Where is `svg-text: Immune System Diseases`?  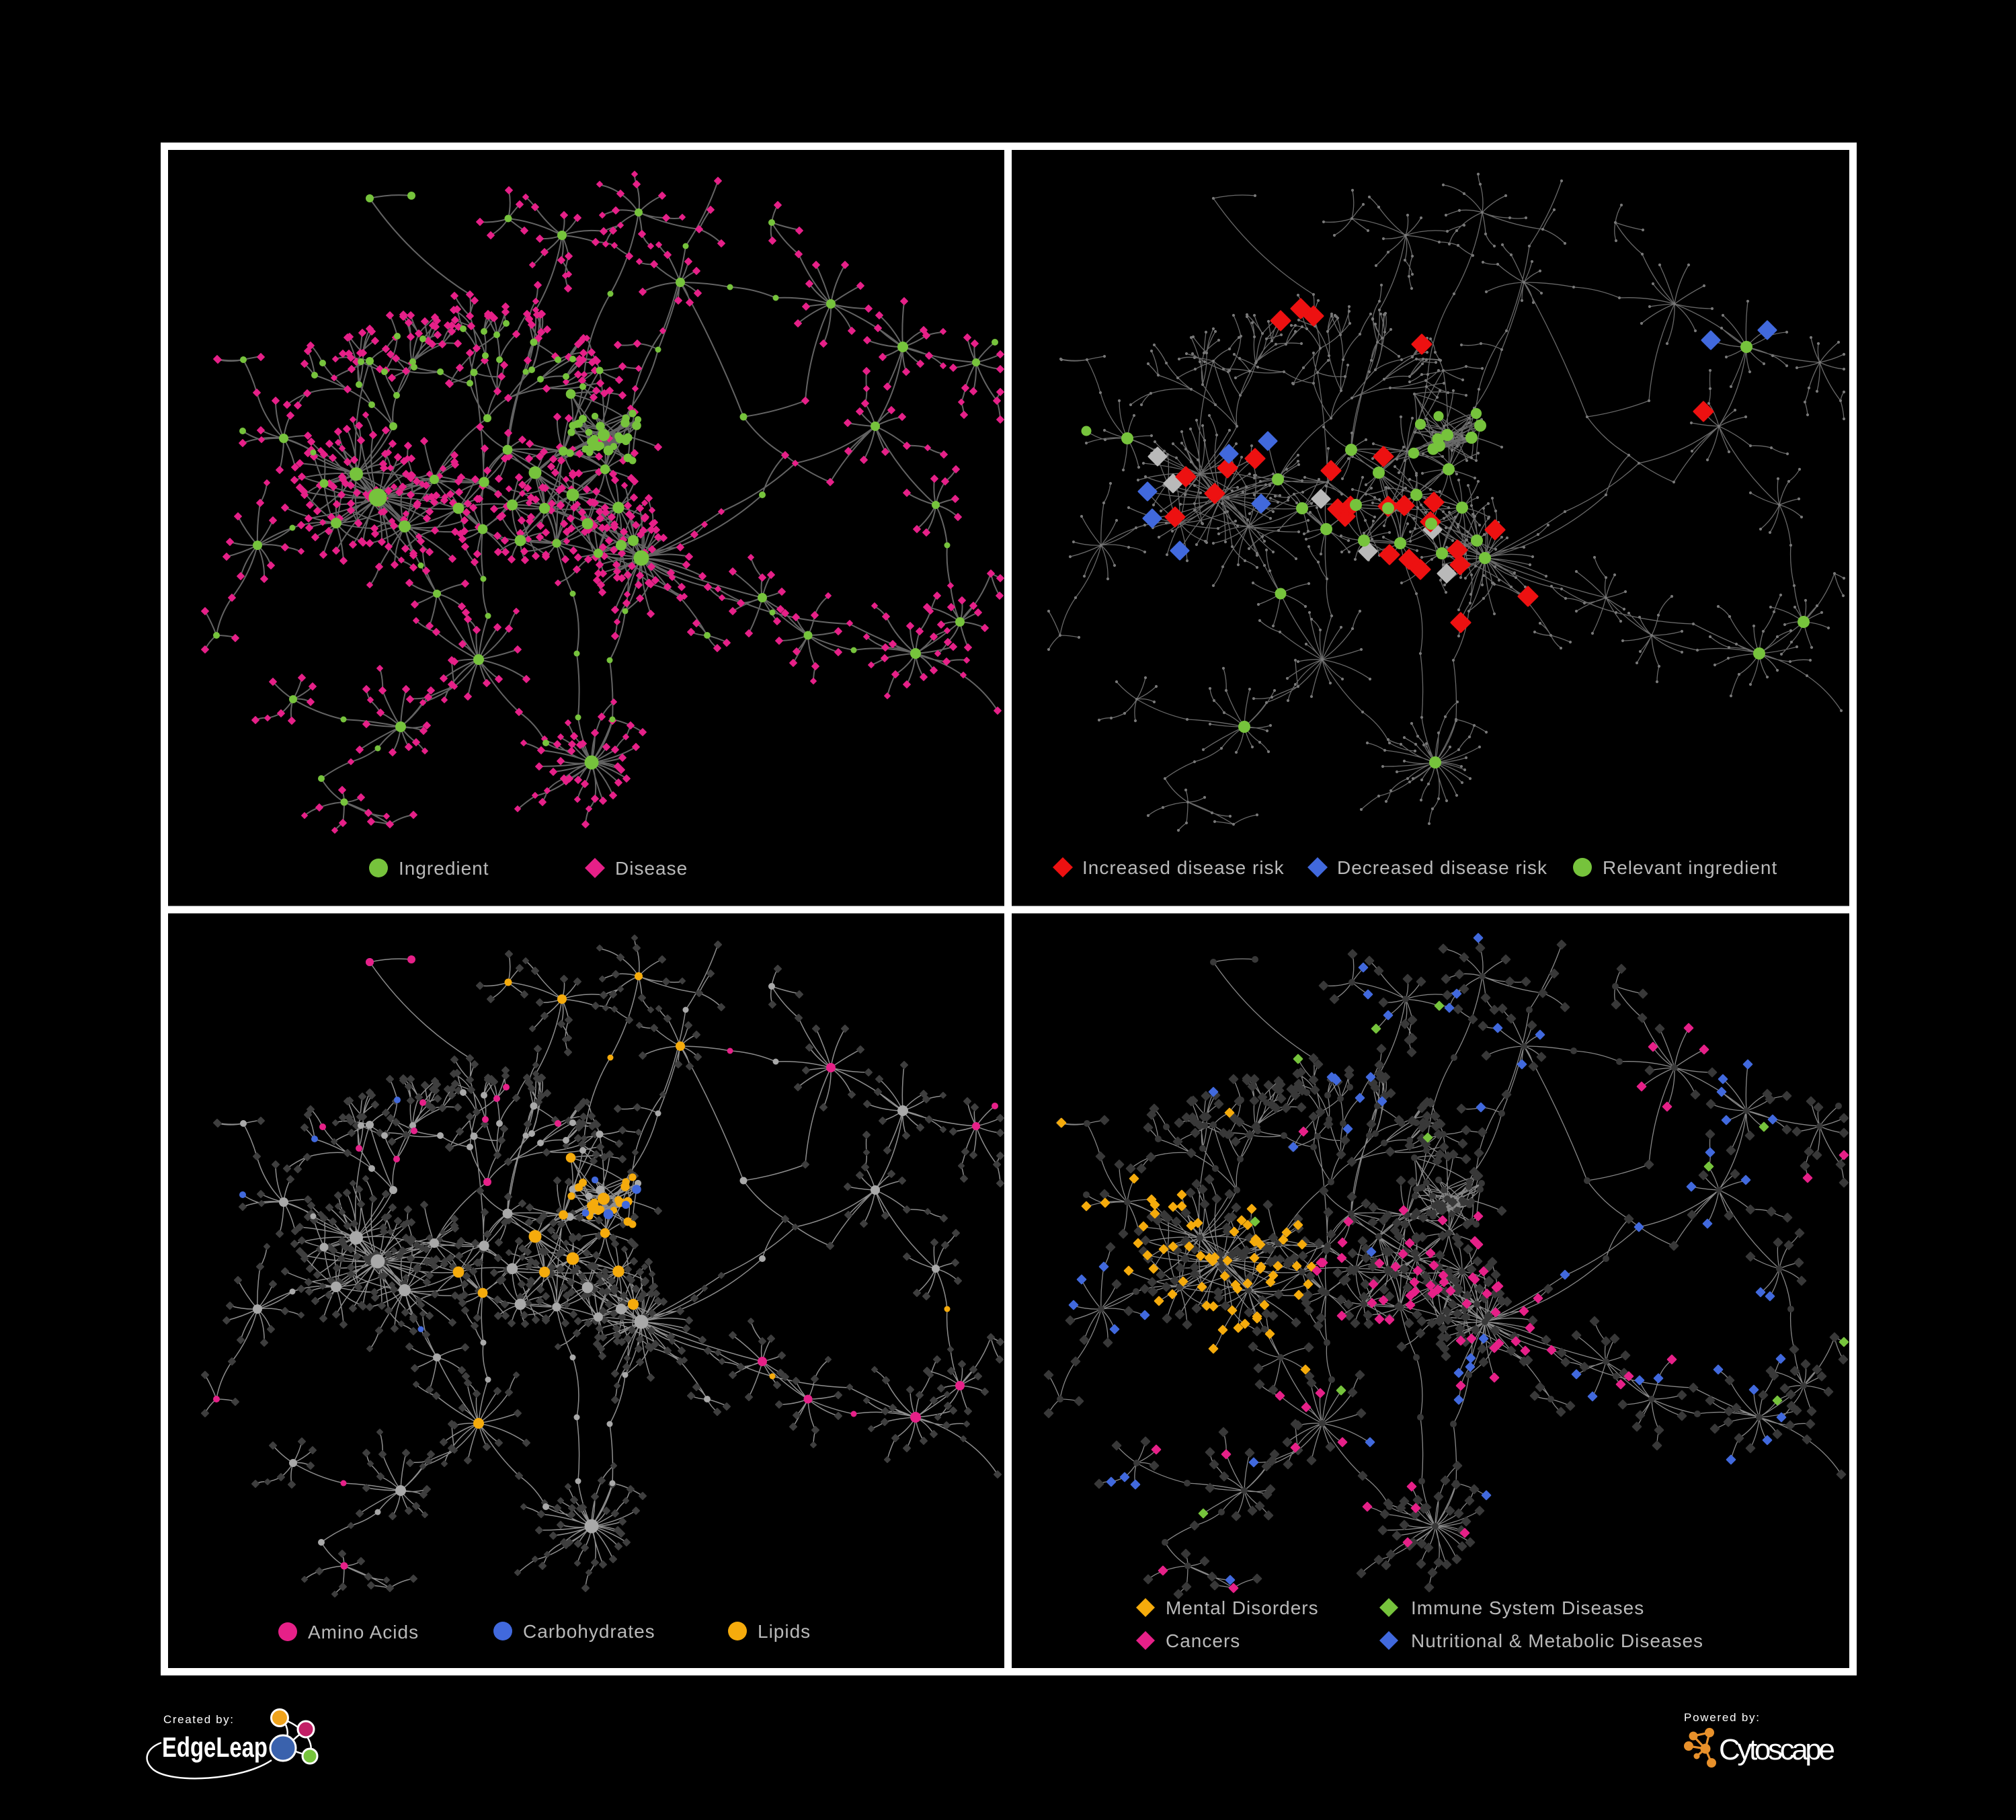
svg-text: Immune System Diseases is located at coordinates (1527, 1607).